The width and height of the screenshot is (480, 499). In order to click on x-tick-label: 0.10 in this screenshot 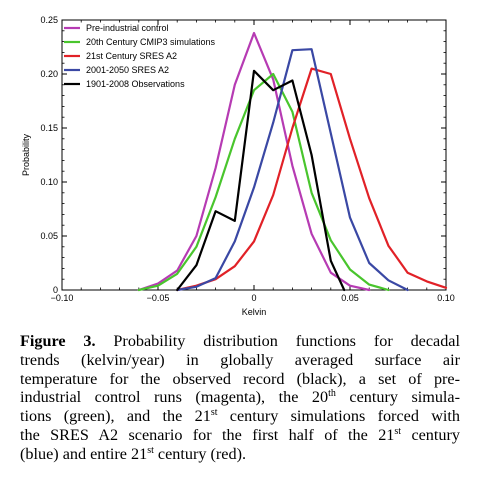, I will do `click(446, 298)`.